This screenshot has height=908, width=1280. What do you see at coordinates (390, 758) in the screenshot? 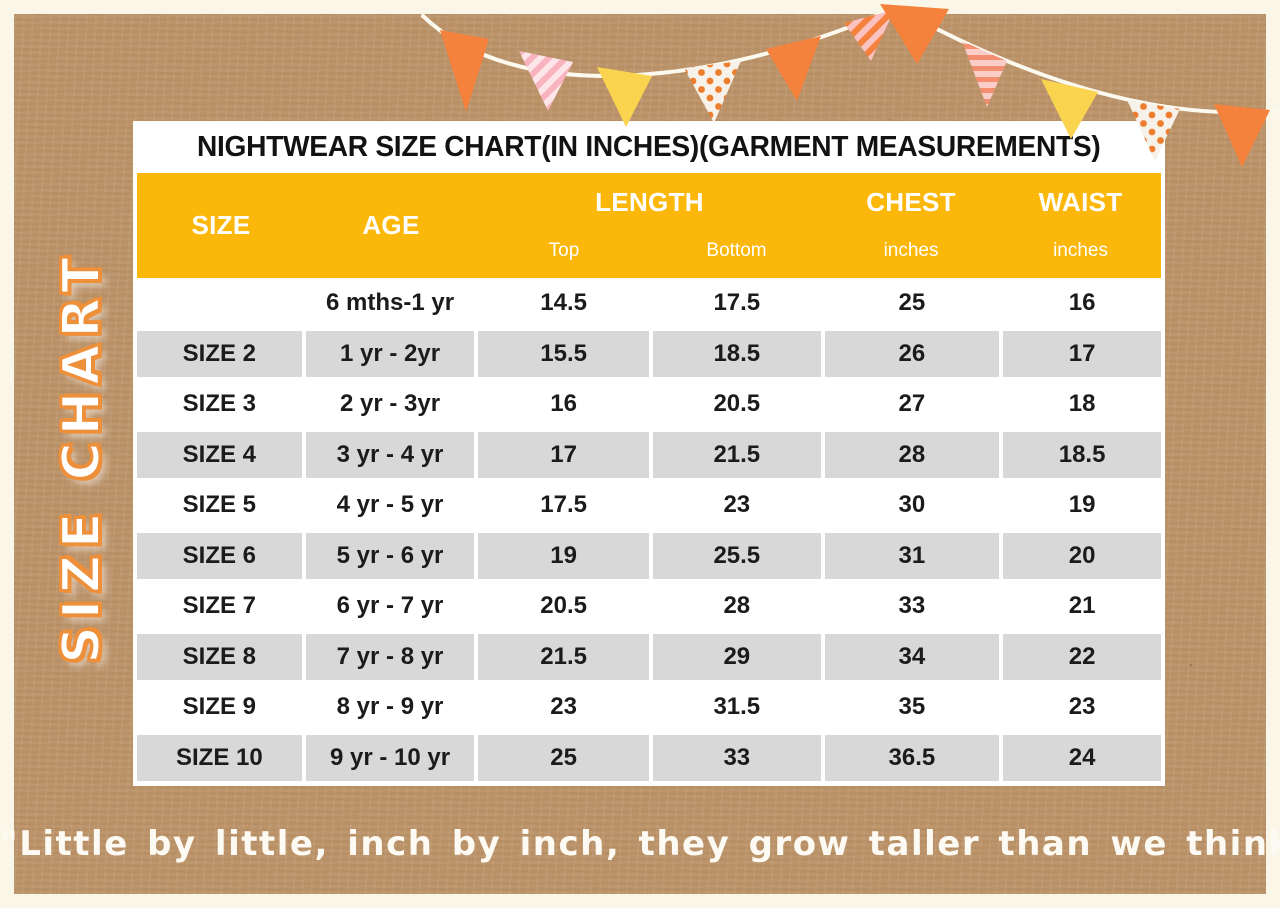
I see `cell-age: 9 yr - 10 yr` at bounding box center [390, 758].